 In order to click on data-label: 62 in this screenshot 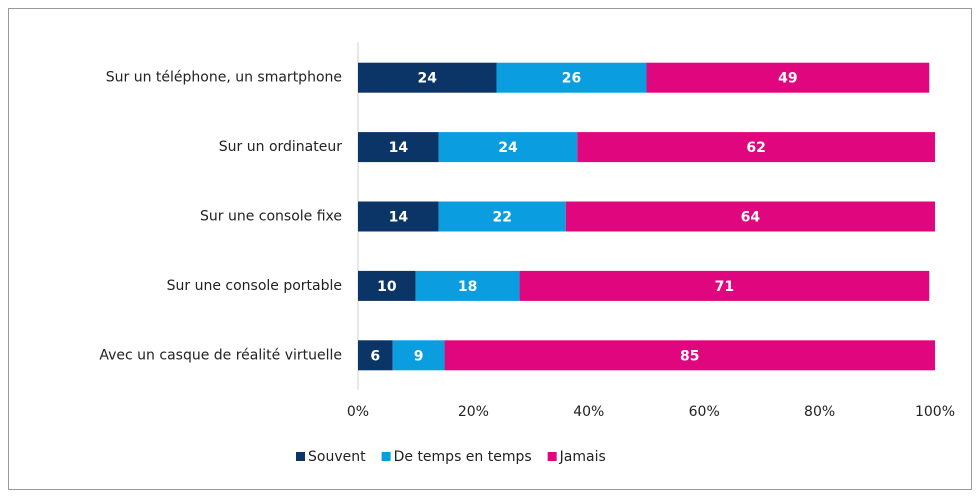, I will do `click(755, 148)`.